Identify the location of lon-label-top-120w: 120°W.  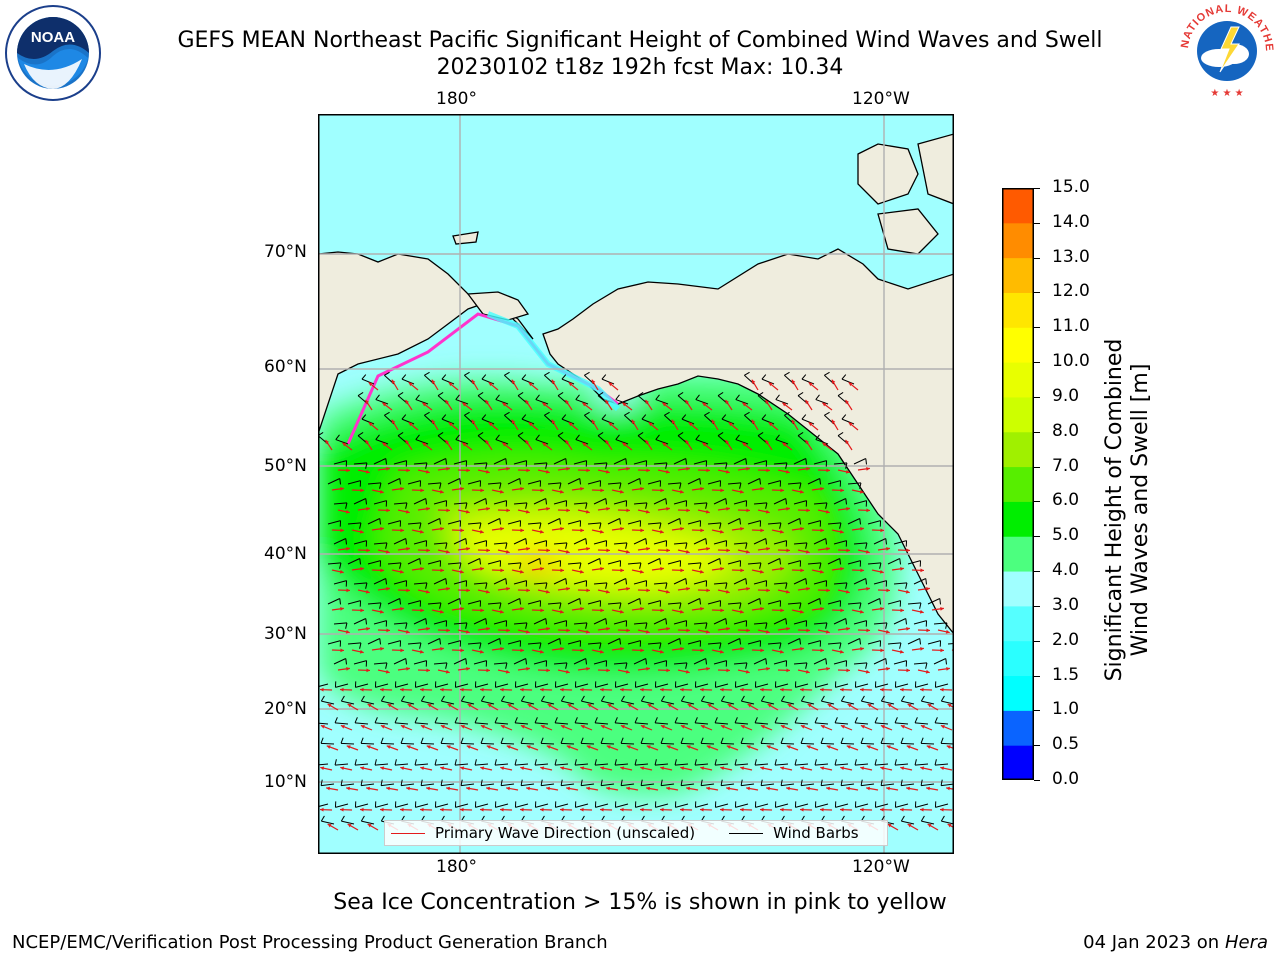
(881, 99).